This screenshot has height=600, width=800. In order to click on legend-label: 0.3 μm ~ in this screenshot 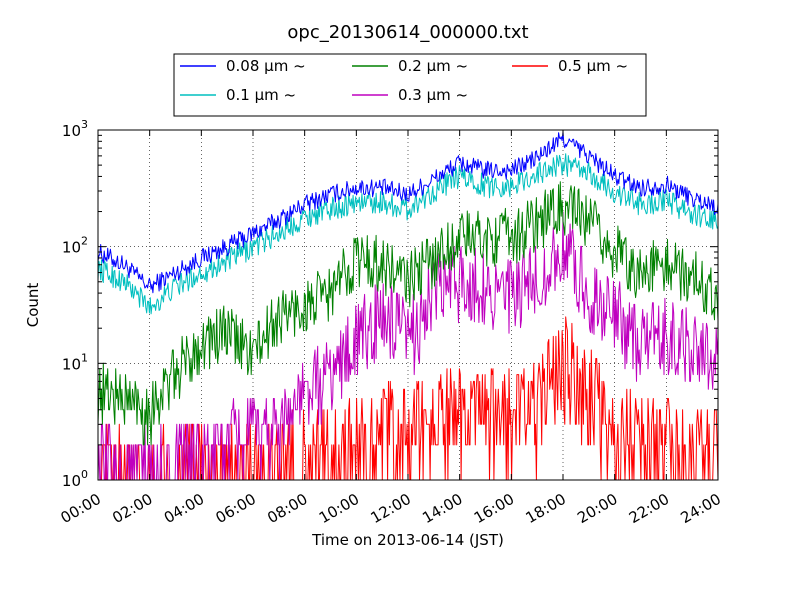, I will do `click(433, 95)`.